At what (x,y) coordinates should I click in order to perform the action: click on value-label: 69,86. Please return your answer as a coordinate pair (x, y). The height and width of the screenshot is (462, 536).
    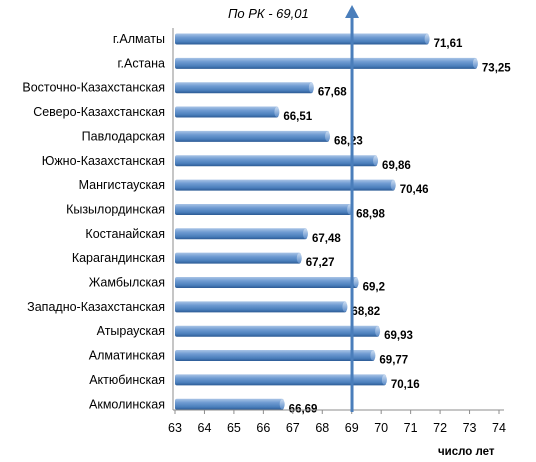
    Looking at the image, I should click on (396, 166).